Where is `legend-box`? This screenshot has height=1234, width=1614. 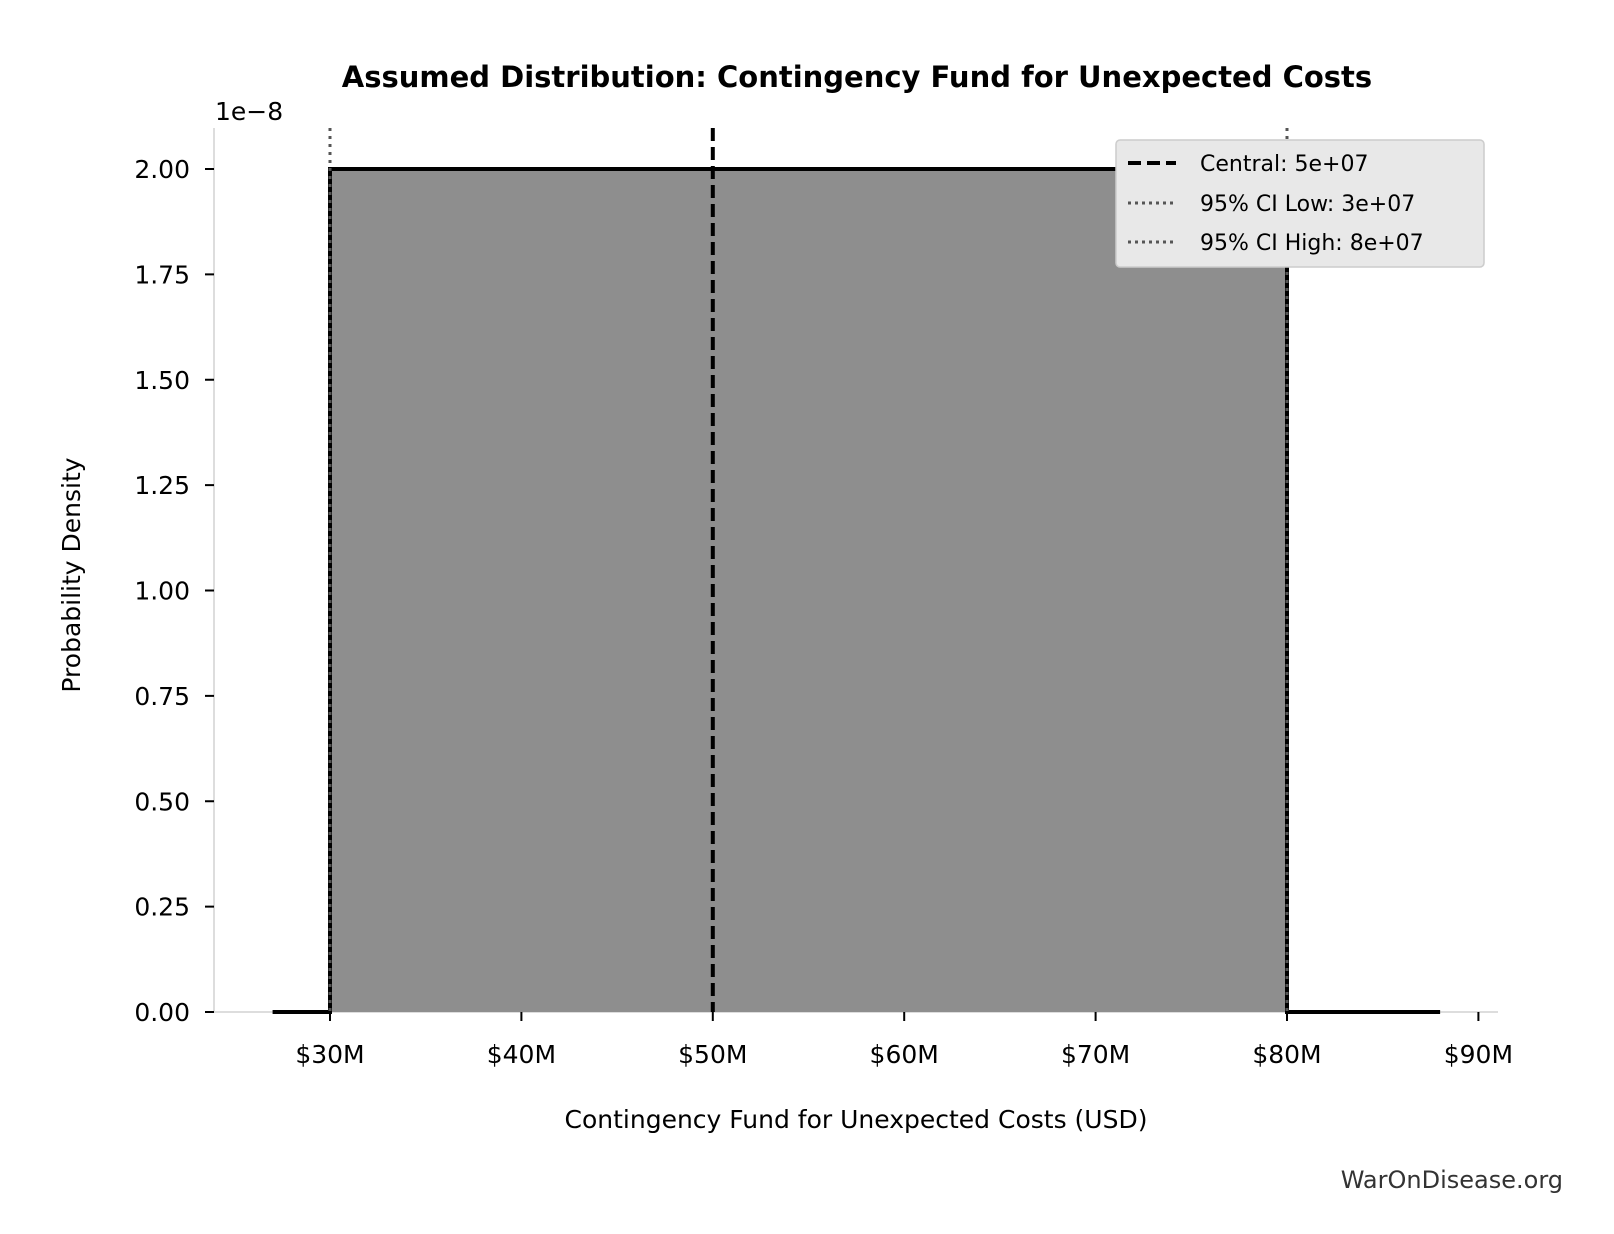
legend-box is located at coordinates (1300, 203).